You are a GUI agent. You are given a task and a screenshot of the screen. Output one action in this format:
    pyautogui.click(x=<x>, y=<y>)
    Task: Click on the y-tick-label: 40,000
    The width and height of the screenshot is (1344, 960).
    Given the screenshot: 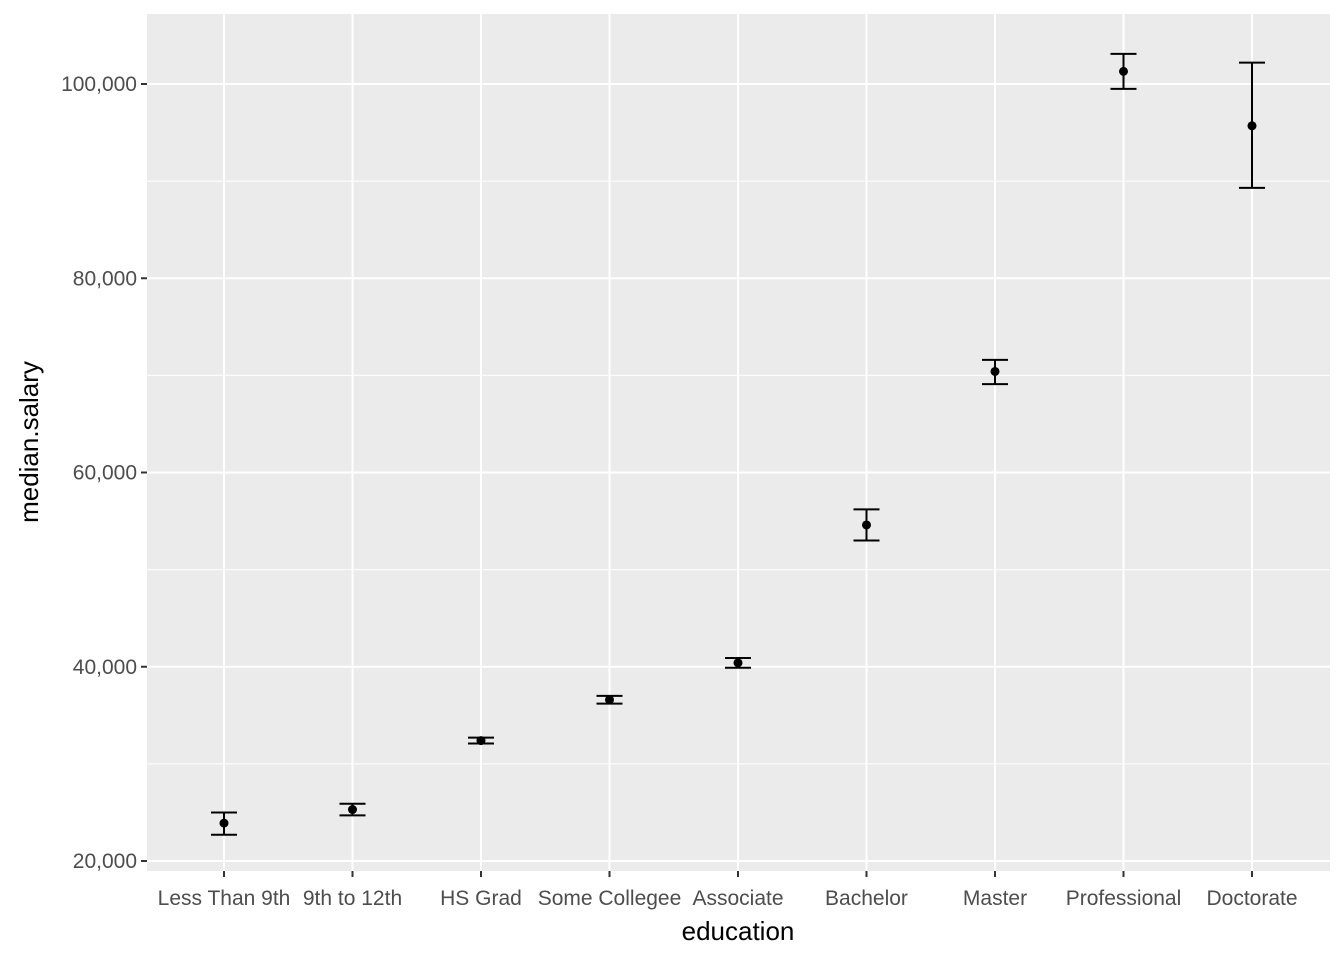 What is the action you would take?
    pyautogui.click(x=105, y=667)
    